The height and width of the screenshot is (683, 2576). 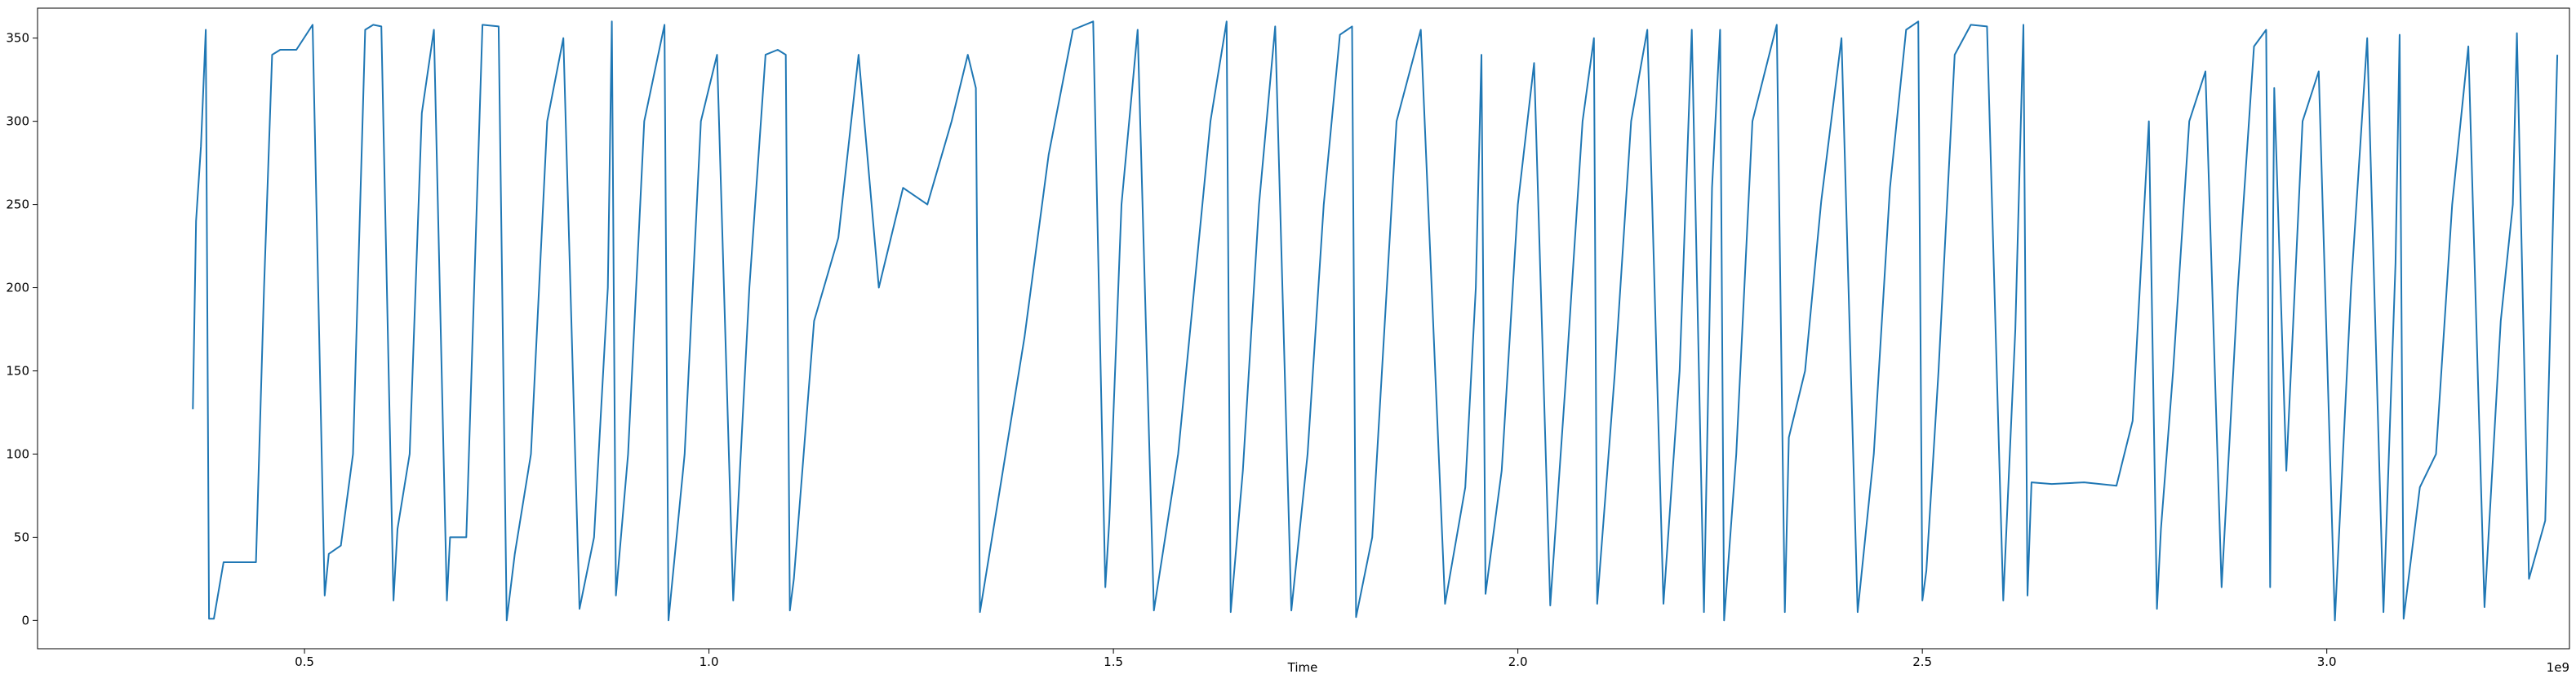 What do you see at coordinates (17, 370) in the screenshot?
I see `y-tick-label: 150` at bounding box center [17, 370].